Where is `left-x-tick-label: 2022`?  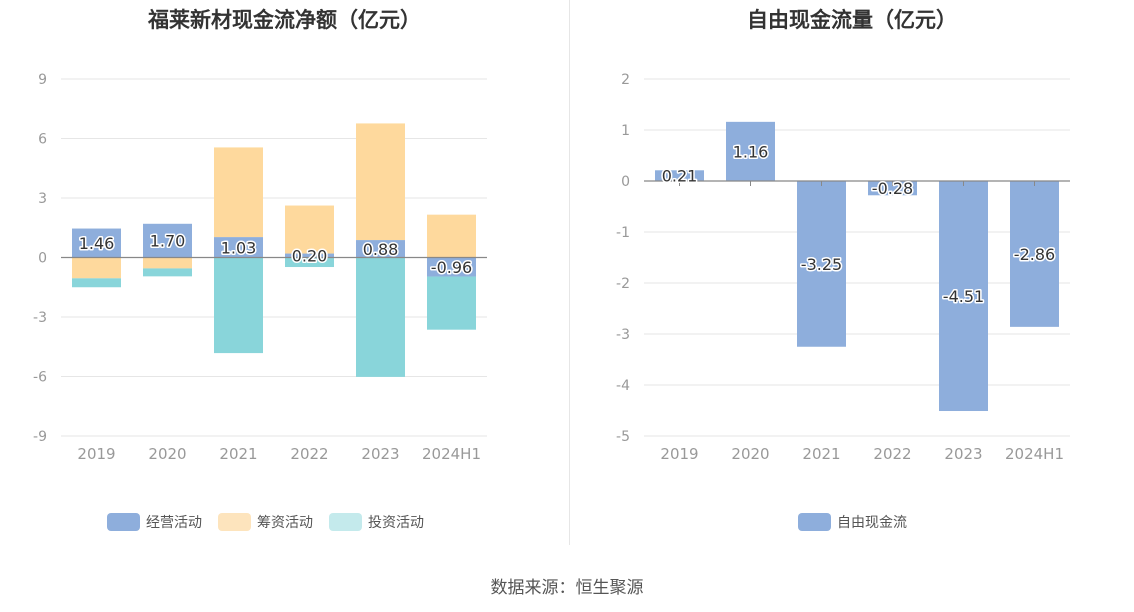
left-x-tick-label: 2022 is located at coordinates (309, 454).